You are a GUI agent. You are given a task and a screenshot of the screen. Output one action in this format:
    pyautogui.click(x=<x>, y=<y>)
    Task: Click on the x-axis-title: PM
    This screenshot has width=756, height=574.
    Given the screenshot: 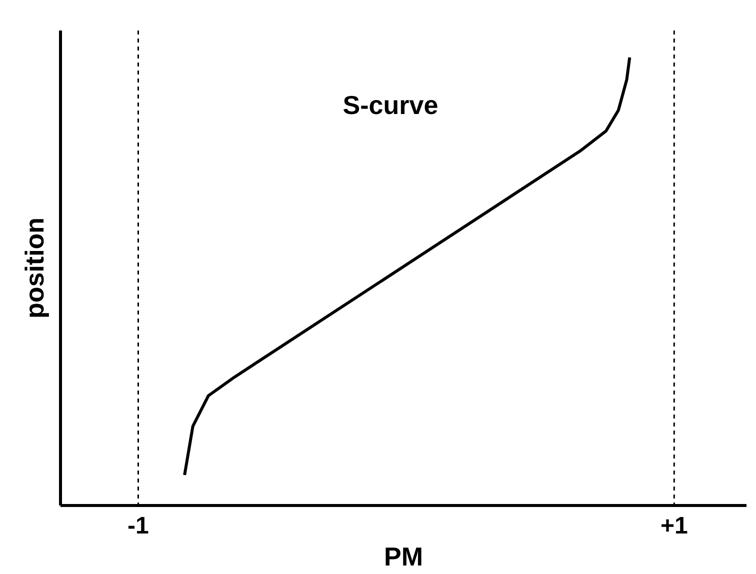 What is the action you would take?
    pyautogui.click(x=403, y=557)
    